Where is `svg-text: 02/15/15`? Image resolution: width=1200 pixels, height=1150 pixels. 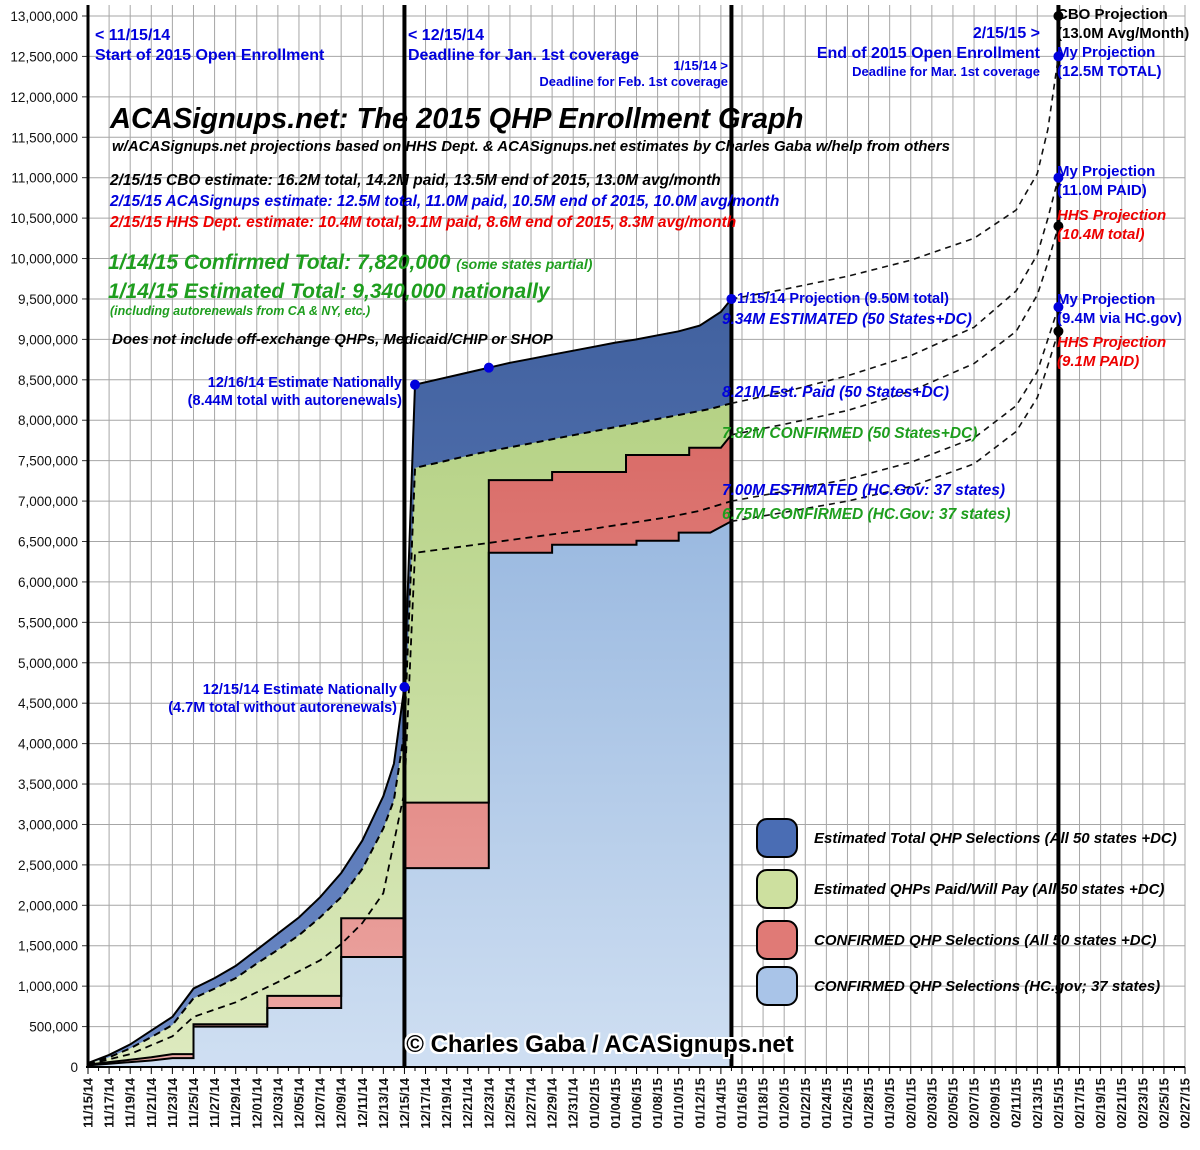
svg-text: 02/15/15 is located at coordinates (1058, 1103).